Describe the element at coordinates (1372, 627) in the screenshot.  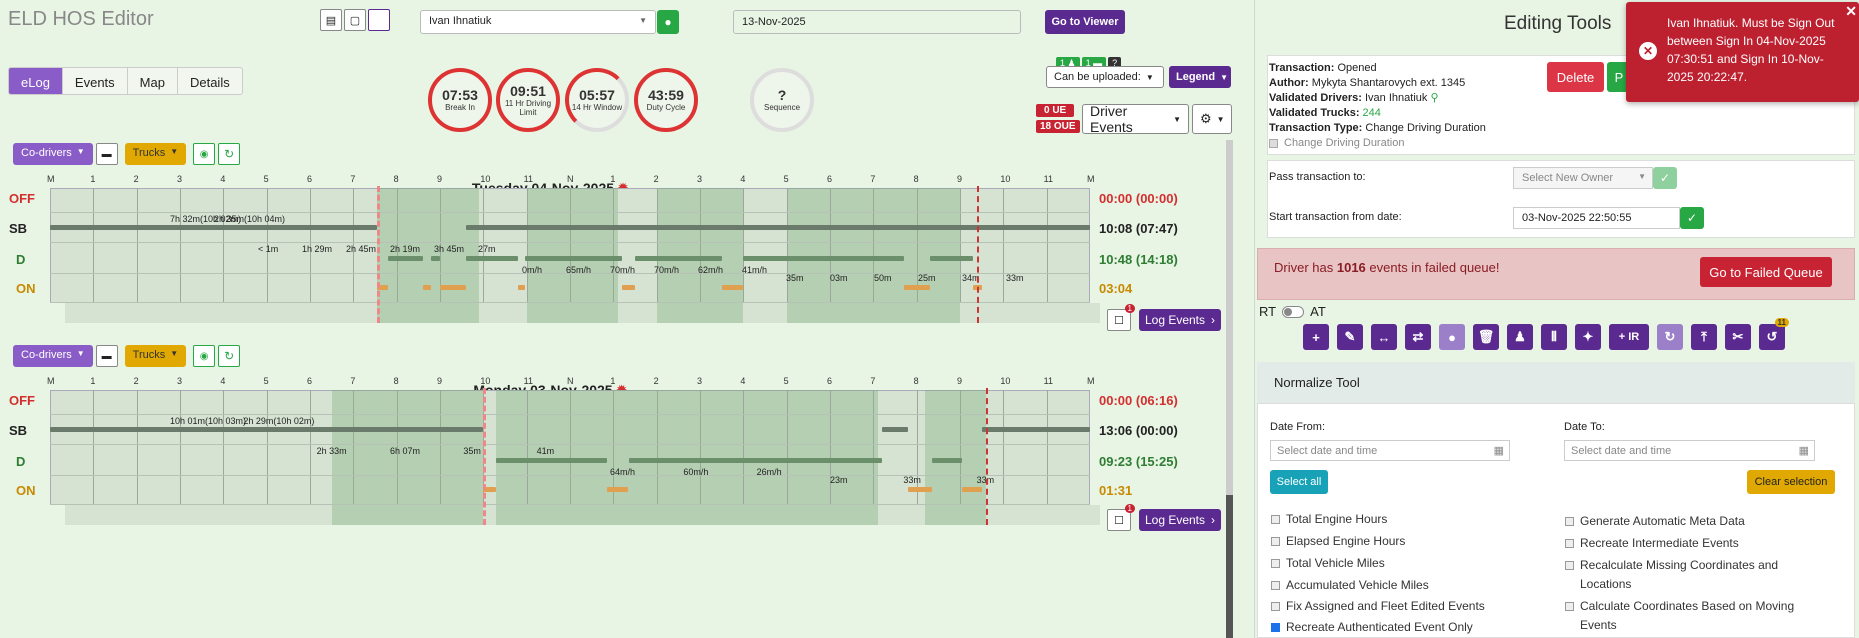
I see `option-checkbox: Recreate Authenticated Event Only` at that location.